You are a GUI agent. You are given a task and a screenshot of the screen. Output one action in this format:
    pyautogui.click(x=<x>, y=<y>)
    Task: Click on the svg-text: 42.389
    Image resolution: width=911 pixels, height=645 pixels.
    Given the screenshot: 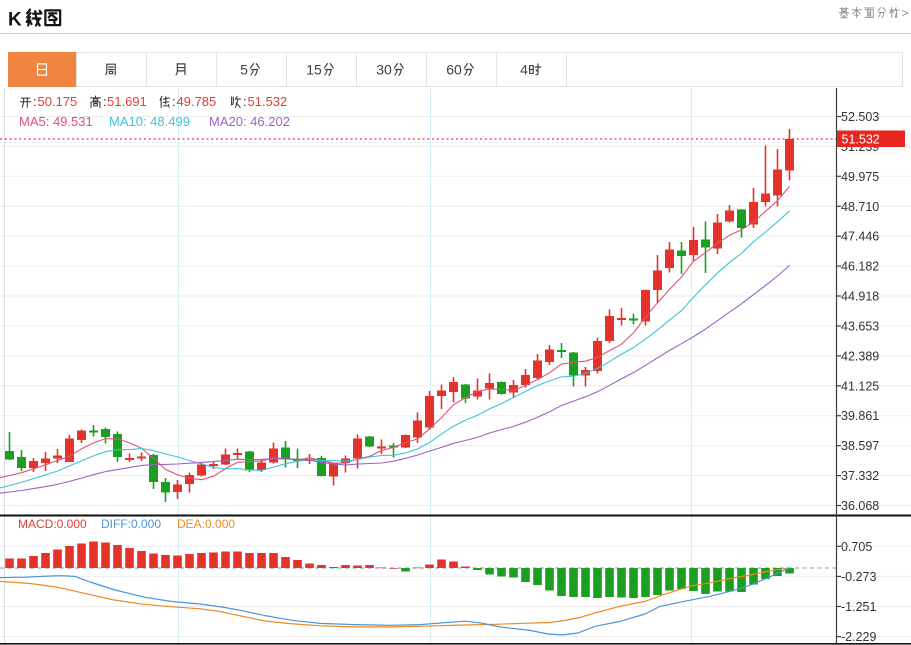 What is the action you would take?
    pyautogui.click(x=860, y=356)
    